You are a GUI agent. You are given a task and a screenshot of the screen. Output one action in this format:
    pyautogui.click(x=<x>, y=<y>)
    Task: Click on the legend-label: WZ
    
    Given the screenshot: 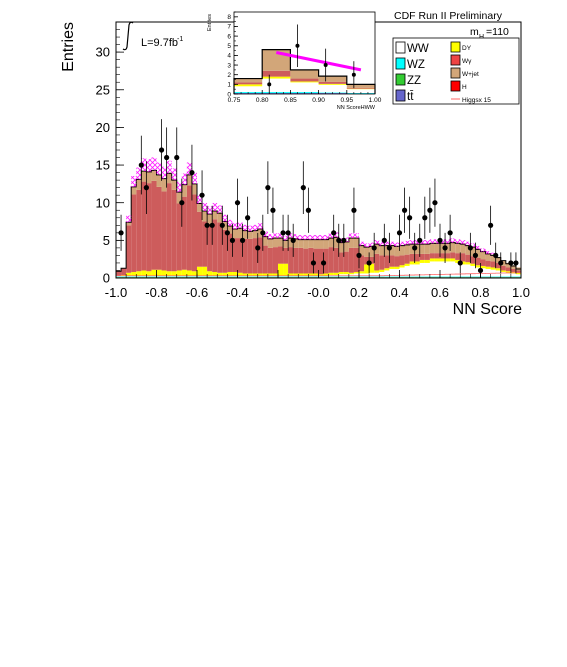 What is the action you would take?
    pyautogui.click(x=416, y=65)
    